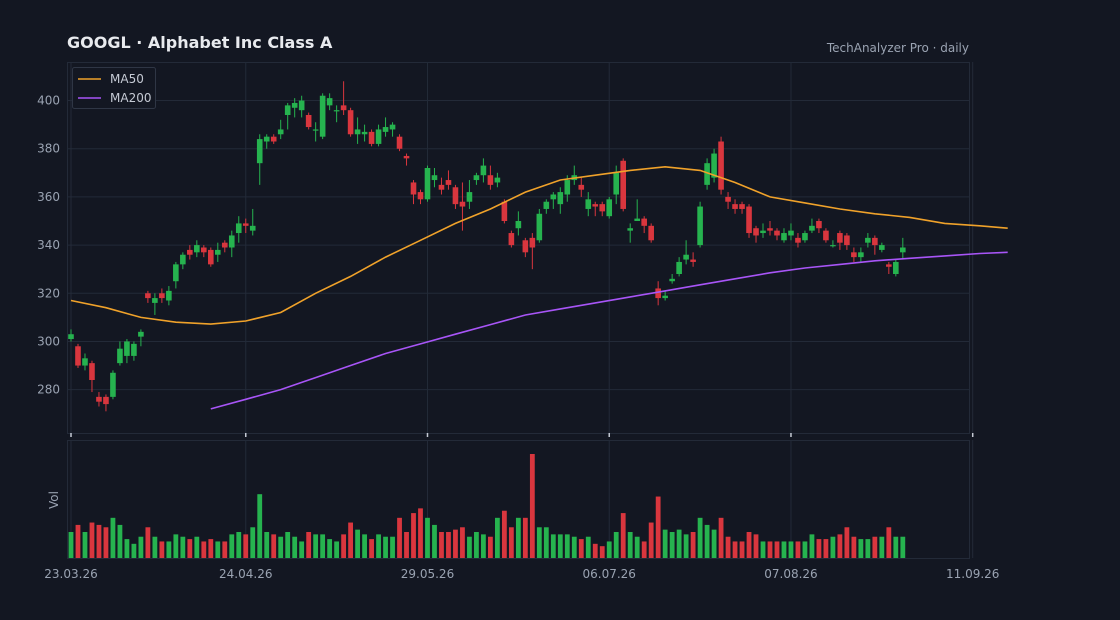 This screenshot has width=1120, height=620. What do you see at coordinates (54, 500) in the screenshot?
I see `volume-axis-label: Vol` at bounding box center [54, 500].